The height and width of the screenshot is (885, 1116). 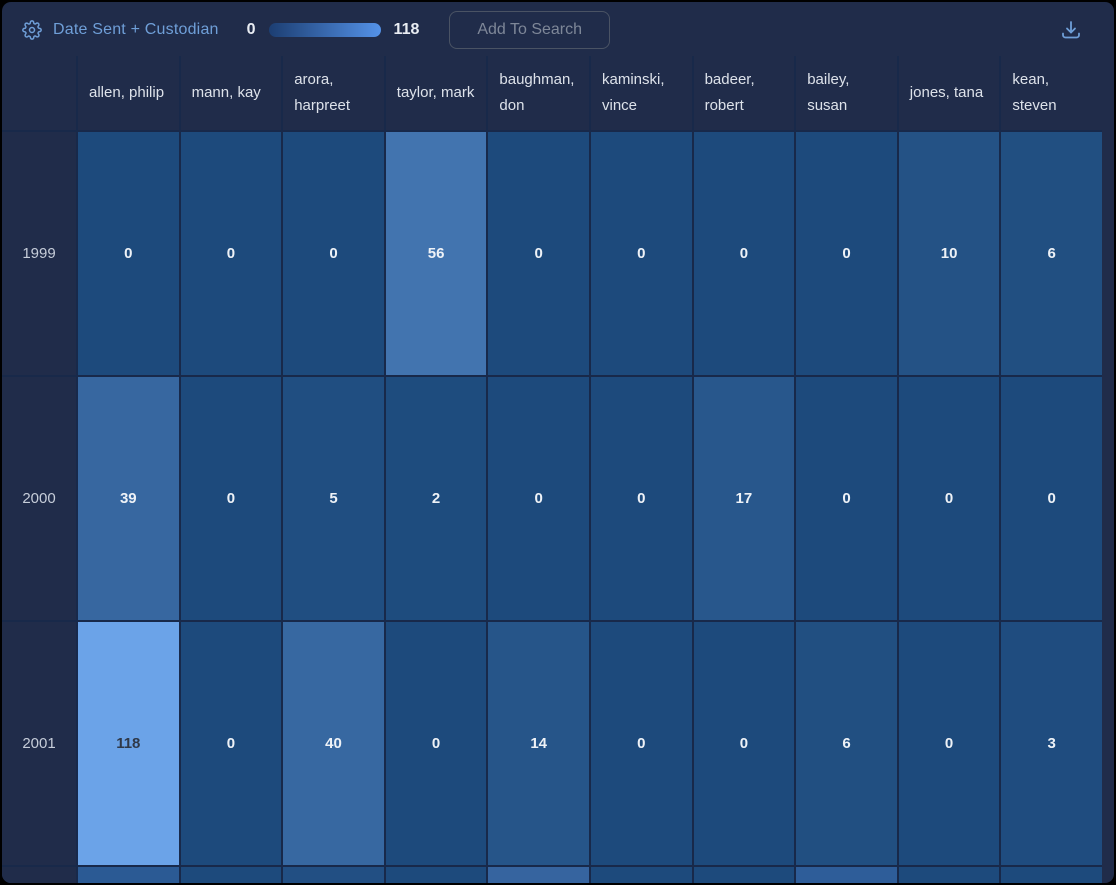 What do you see at coordinates (530, 30) in the screenshot?
I see `add-to-search-button: Add To Search` at bounding box center [530, 30].